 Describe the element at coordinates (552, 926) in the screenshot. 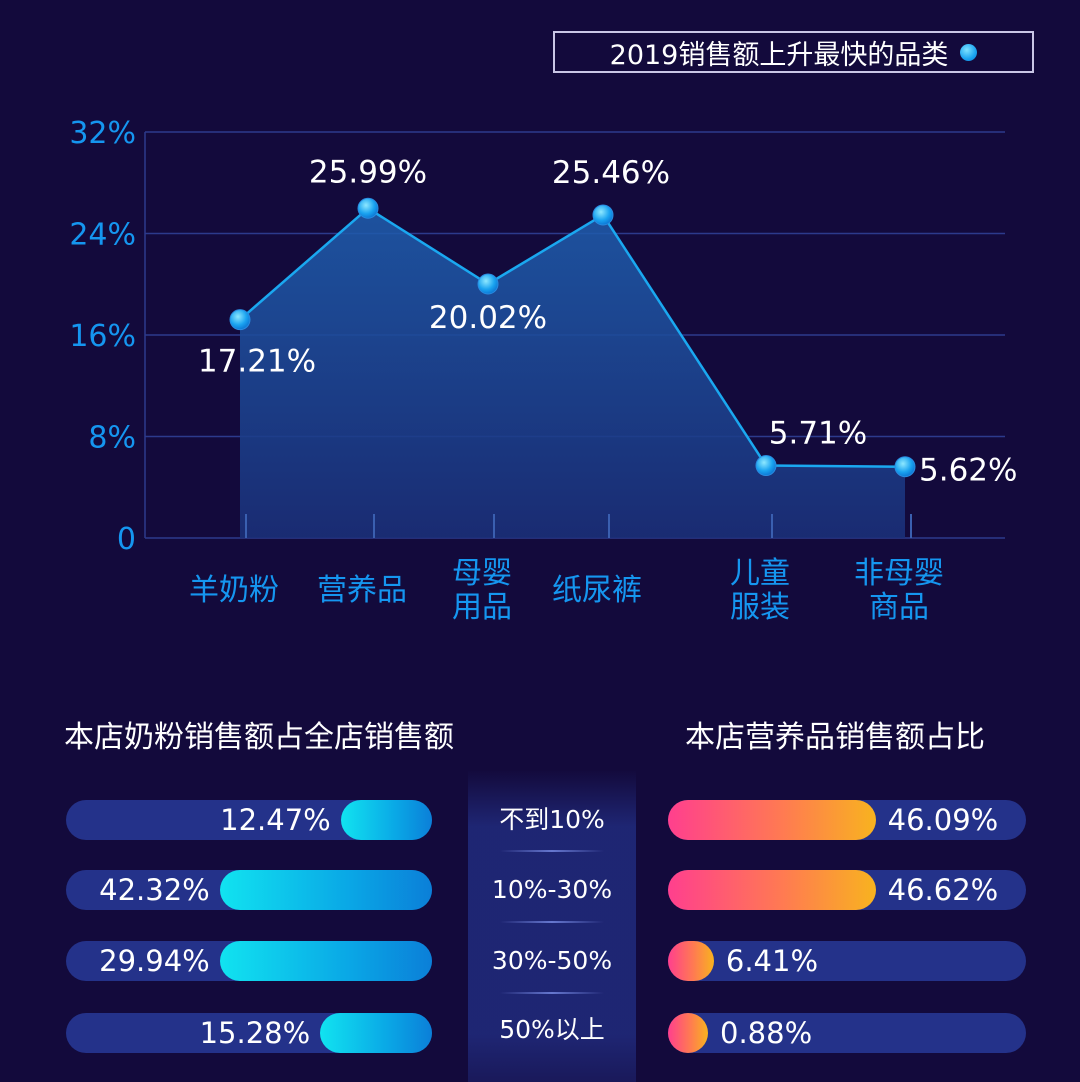

I see `range-panel` at that location.